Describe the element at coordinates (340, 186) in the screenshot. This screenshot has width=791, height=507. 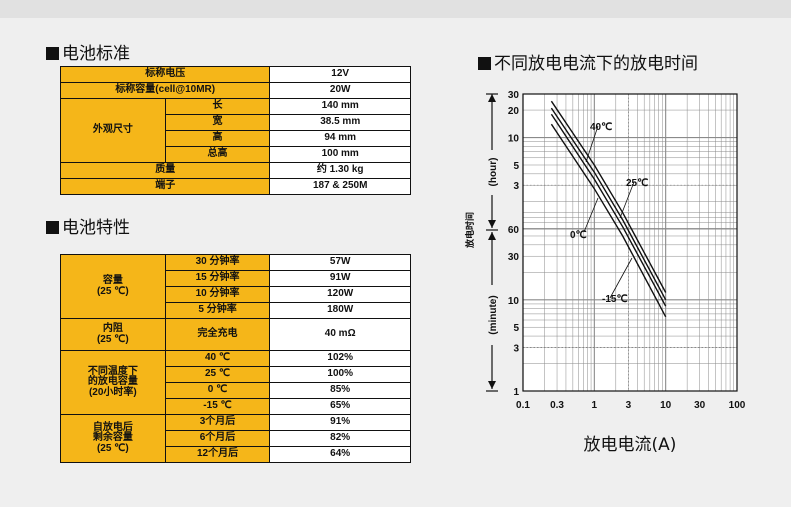
I see `row-value: 187 & 250M` at that location.